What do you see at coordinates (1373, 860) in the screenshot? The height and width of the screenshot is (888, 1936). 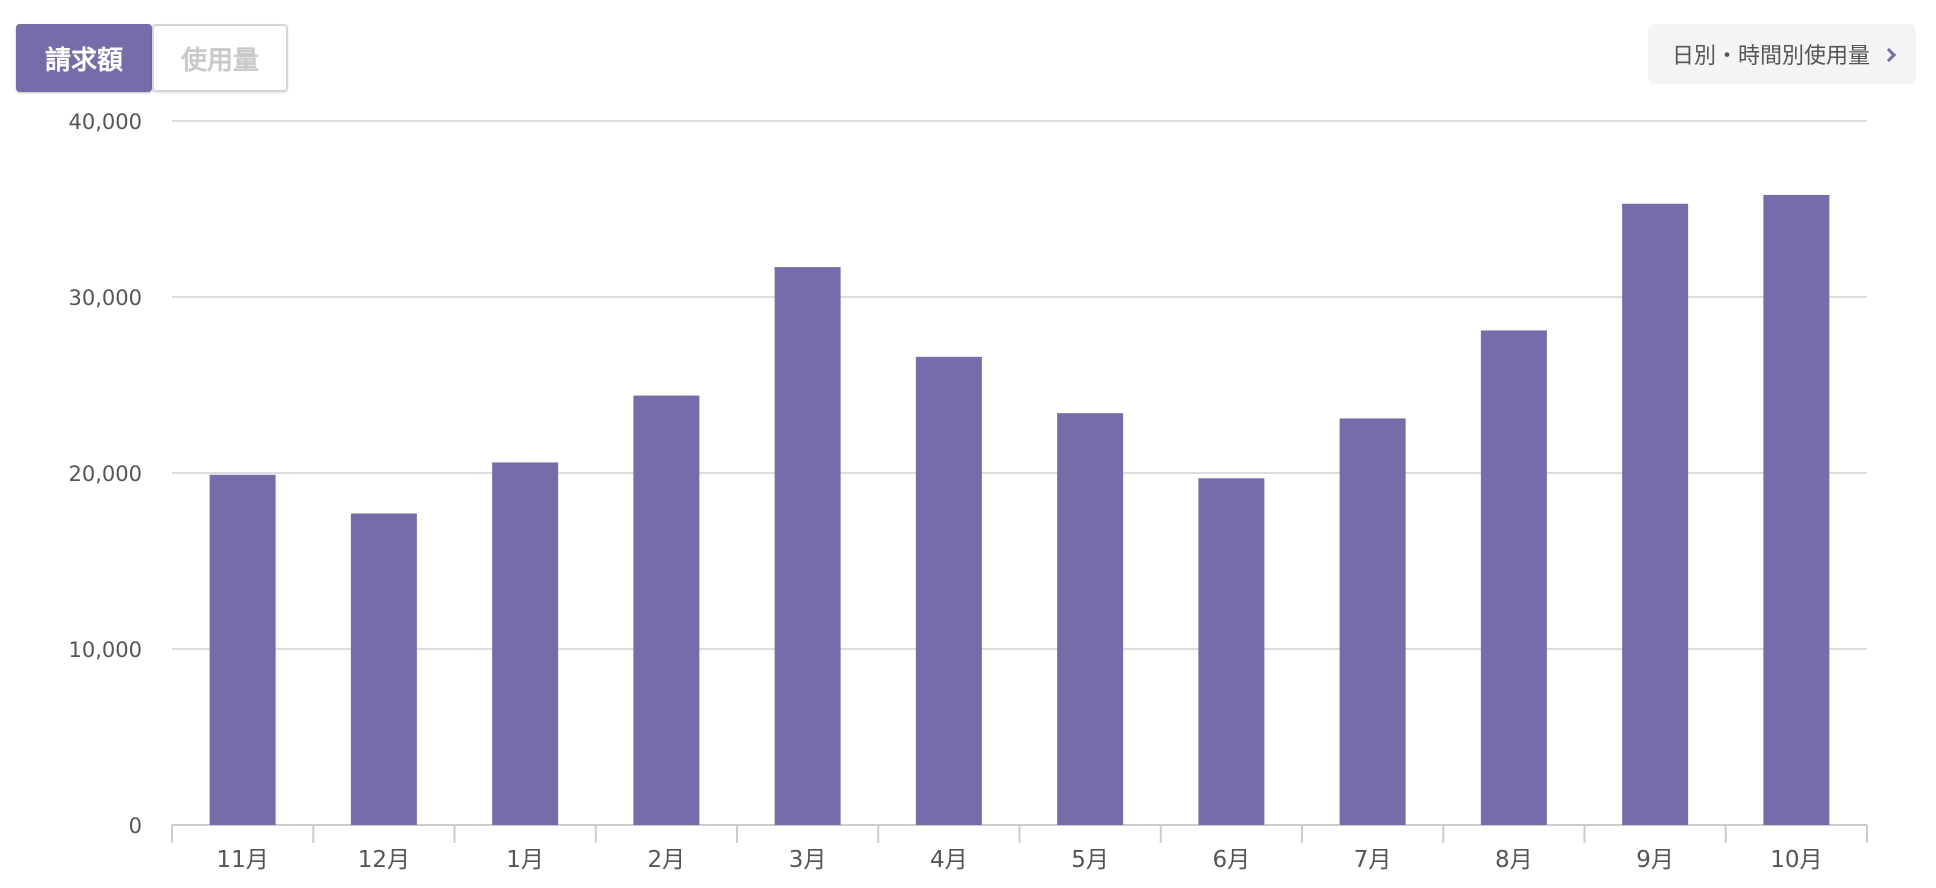 I see `x-tick-label: 7月` at bounding box center [1373, 860].